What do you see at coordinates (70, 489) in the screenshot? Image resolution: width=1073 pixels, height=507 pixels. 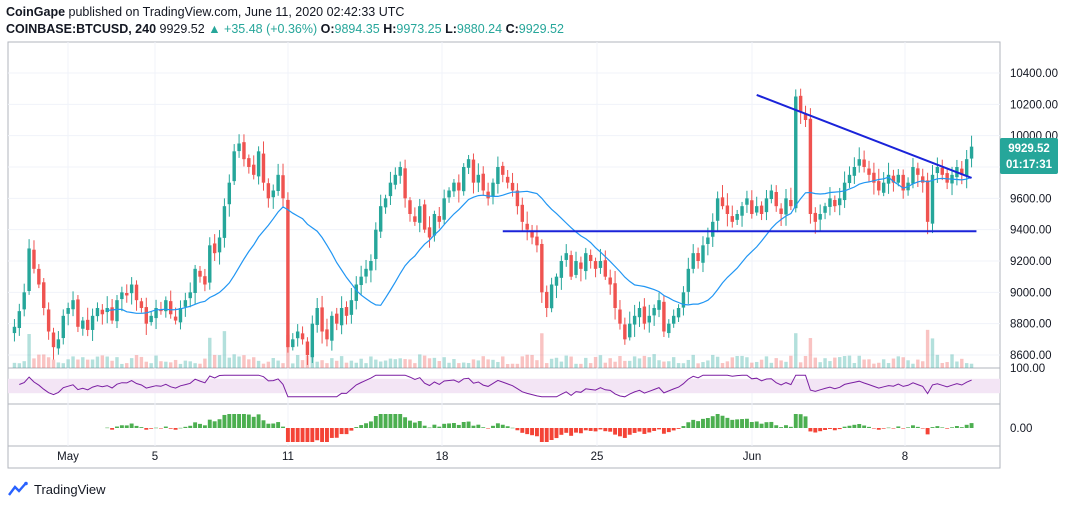 I see `footer-brand: TradingView` at bounding box center [70, 489].